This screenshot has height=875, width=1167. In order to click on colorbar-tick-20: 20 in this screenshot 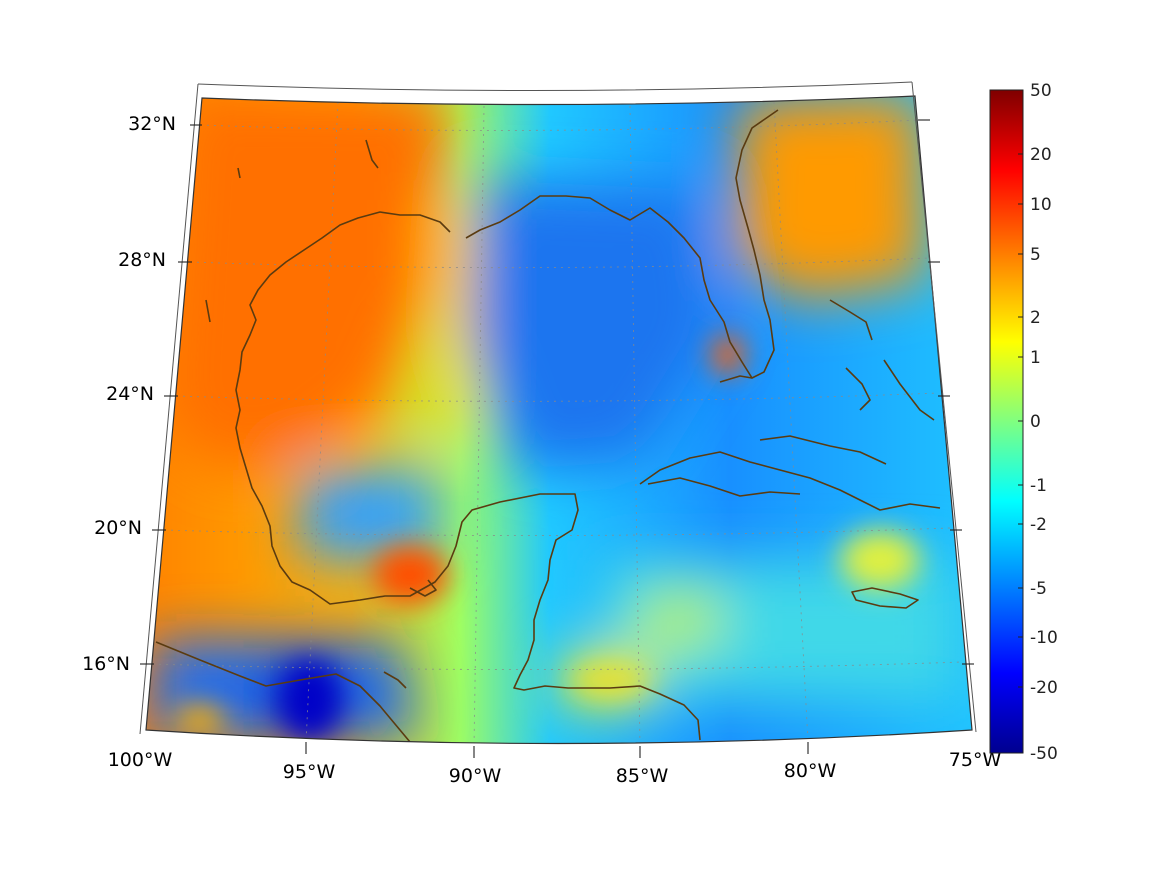, I will do `click(1041, 155)`.